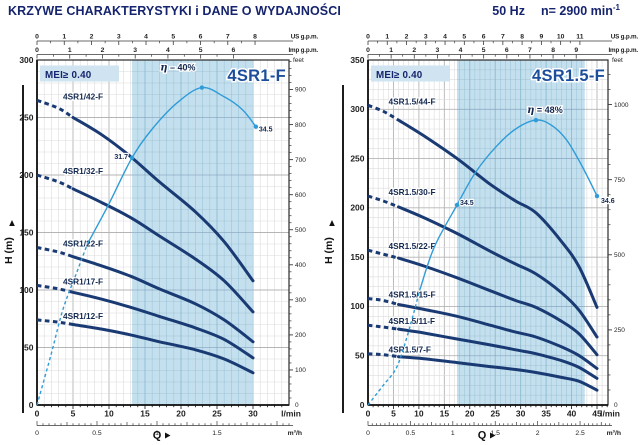  Describe the element at coordinates (493, 435) in the screenshot. I see `q-axis-arrow-icon` at that location.